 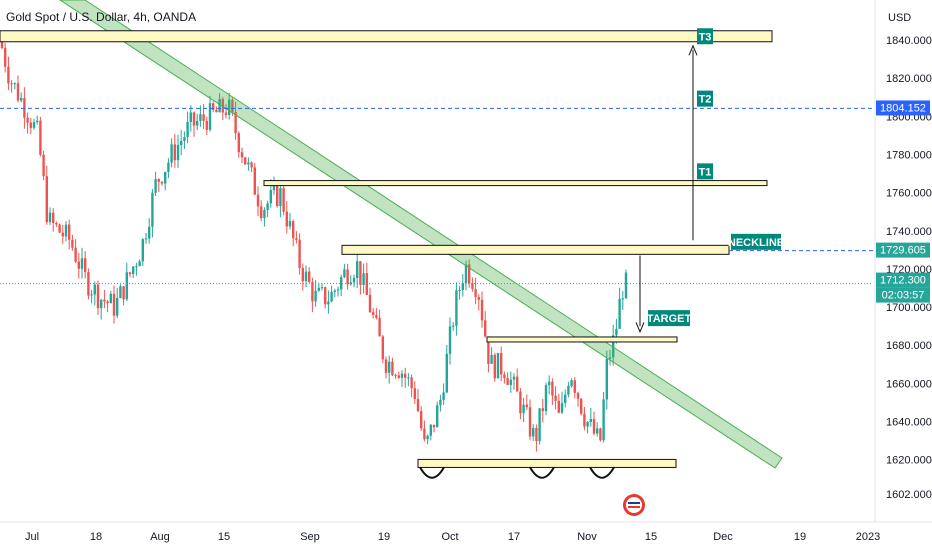 I want to click on y-tick-label: 1760.000, so click(x=909, y=194).